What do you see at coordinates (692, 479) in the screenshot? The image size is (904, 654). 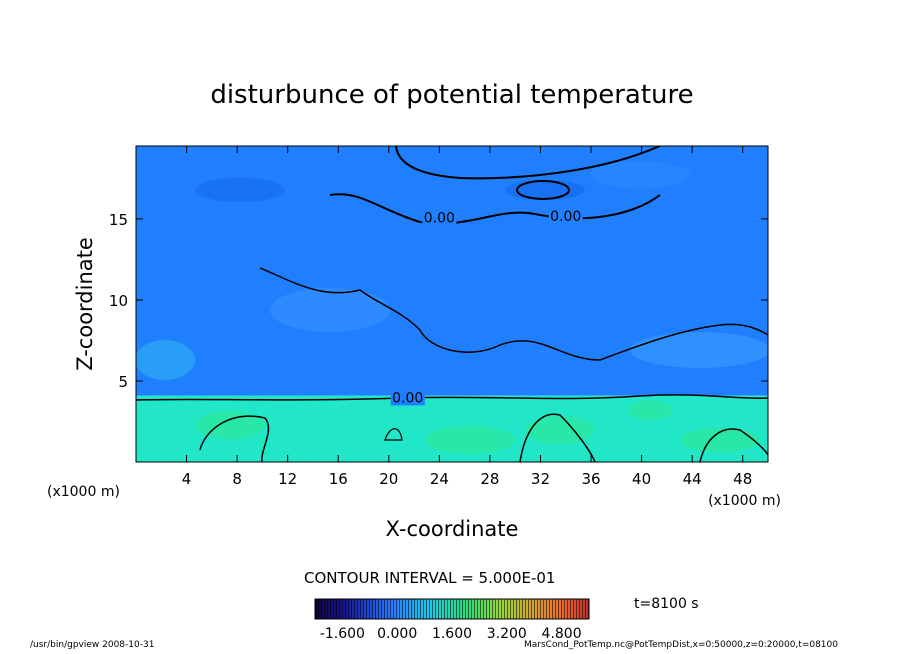 I see `x-tick-label: 44` at bounding box center [692, 479].